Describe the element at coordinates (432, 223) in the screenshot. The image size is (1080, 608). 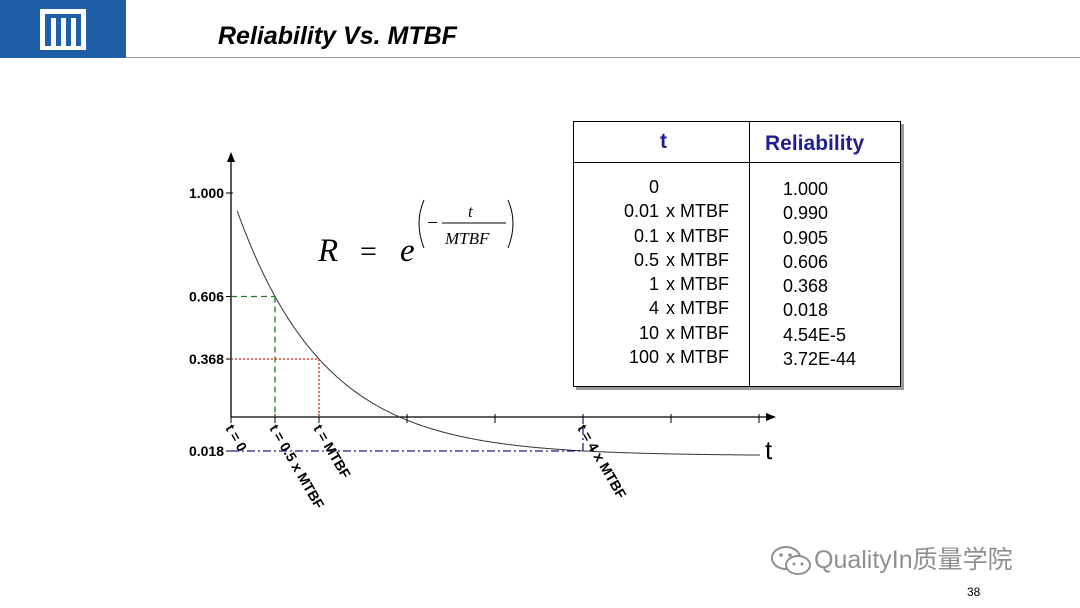
I see `formula-sign: −` at that location.